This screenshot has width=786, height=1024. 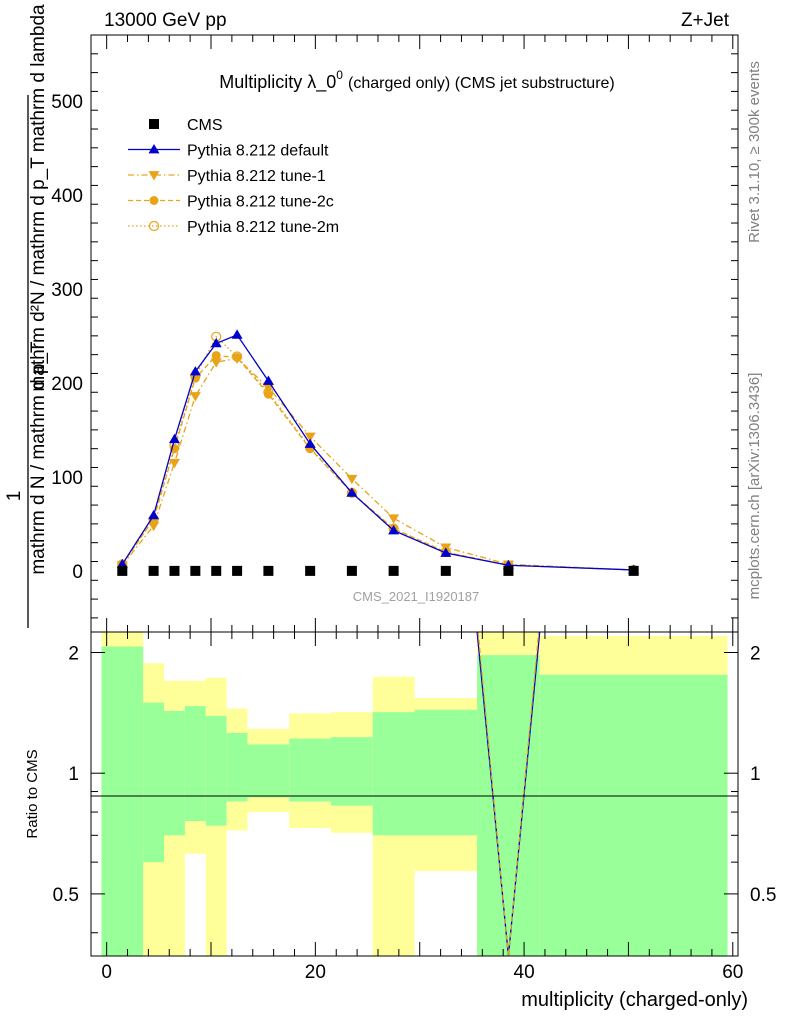 I want to click on series-pythia-8-212-tune-2c, so click(x=378, y=463).